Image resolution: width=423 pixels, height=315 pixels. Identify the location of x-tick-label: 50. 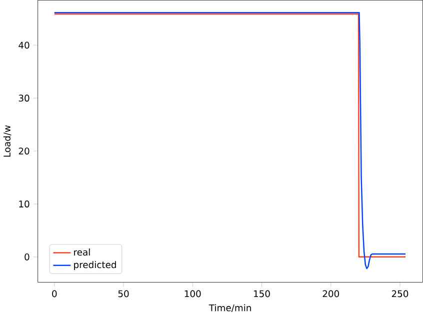
(123, 293).